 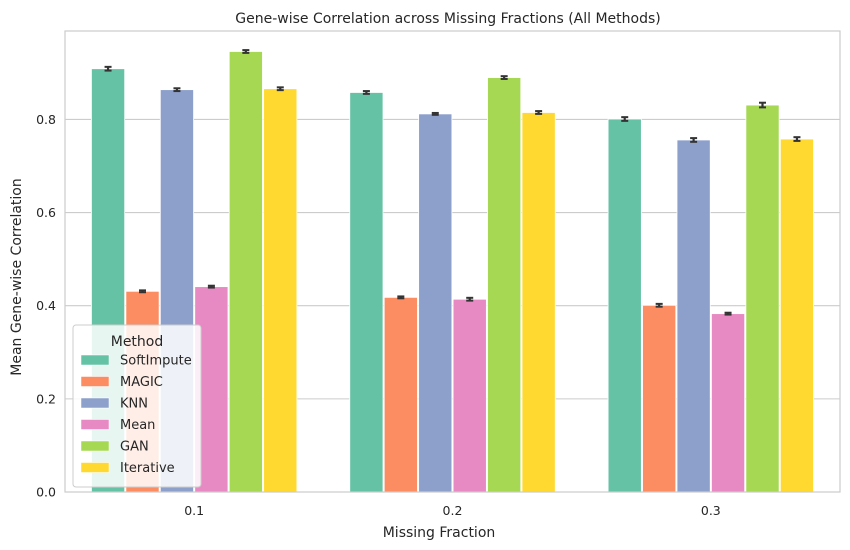 I want to click on y-axis-ticks: 0.0 0.2 0.4 0.6 0.8, so click(x=46, y=306).